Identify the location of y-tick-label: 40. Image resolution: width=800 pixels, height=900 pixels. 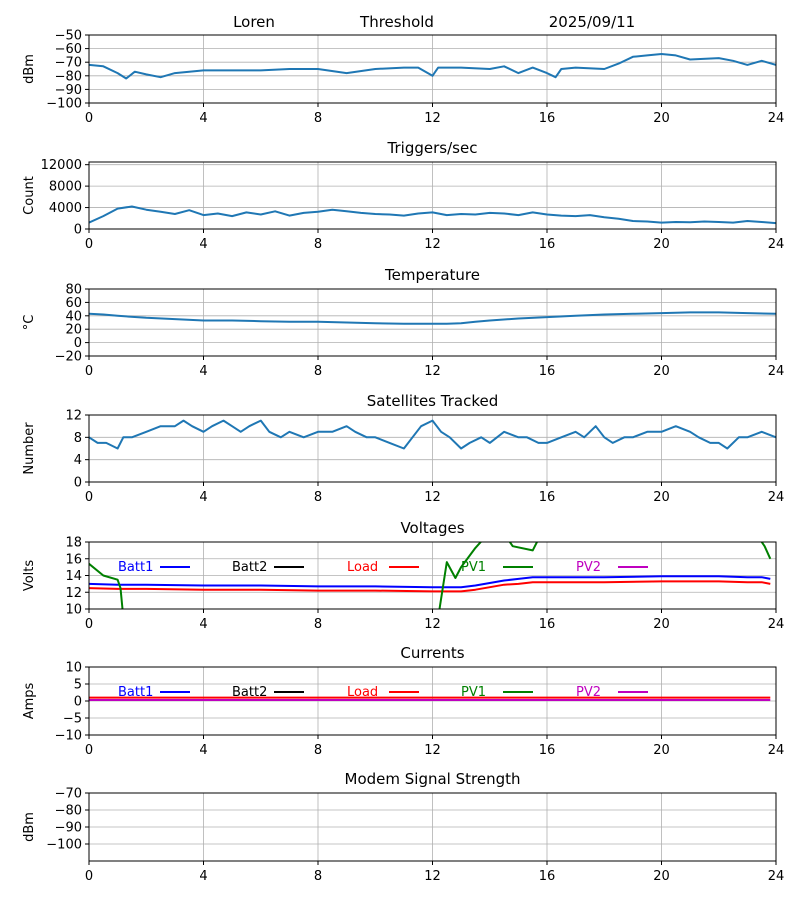
(73, 316).